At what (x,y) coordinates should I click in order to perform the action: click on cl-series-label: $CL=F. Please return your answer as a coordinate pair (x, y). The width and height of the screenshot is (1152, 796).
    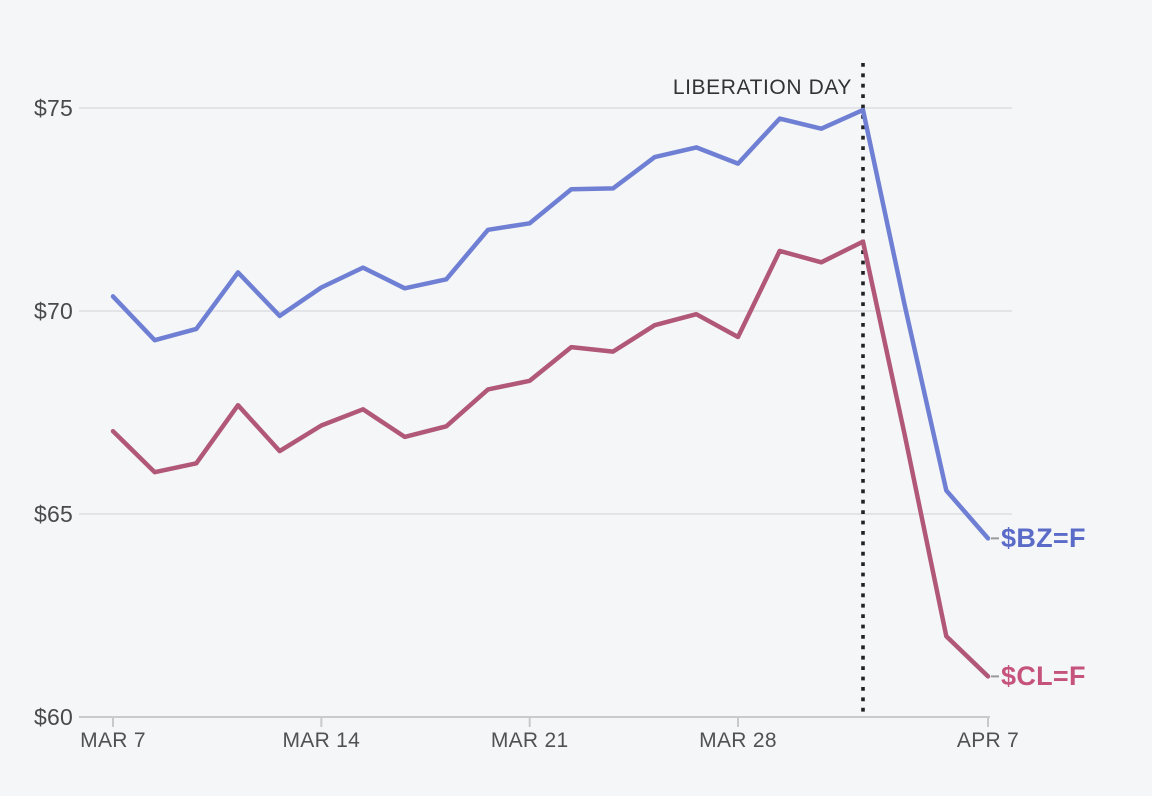
    Looking at the image, I should click on (1043, 675).